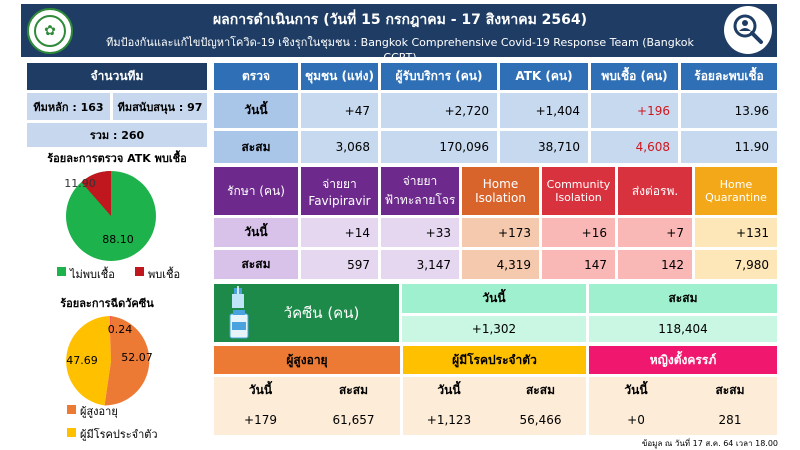 The height and width of the screenshot is (450, 800). Describe the element at coordinates (655, 191) in the screenshot. I see `treatment-header-hospital-referral: ส่งต่อรพ.` at that location.